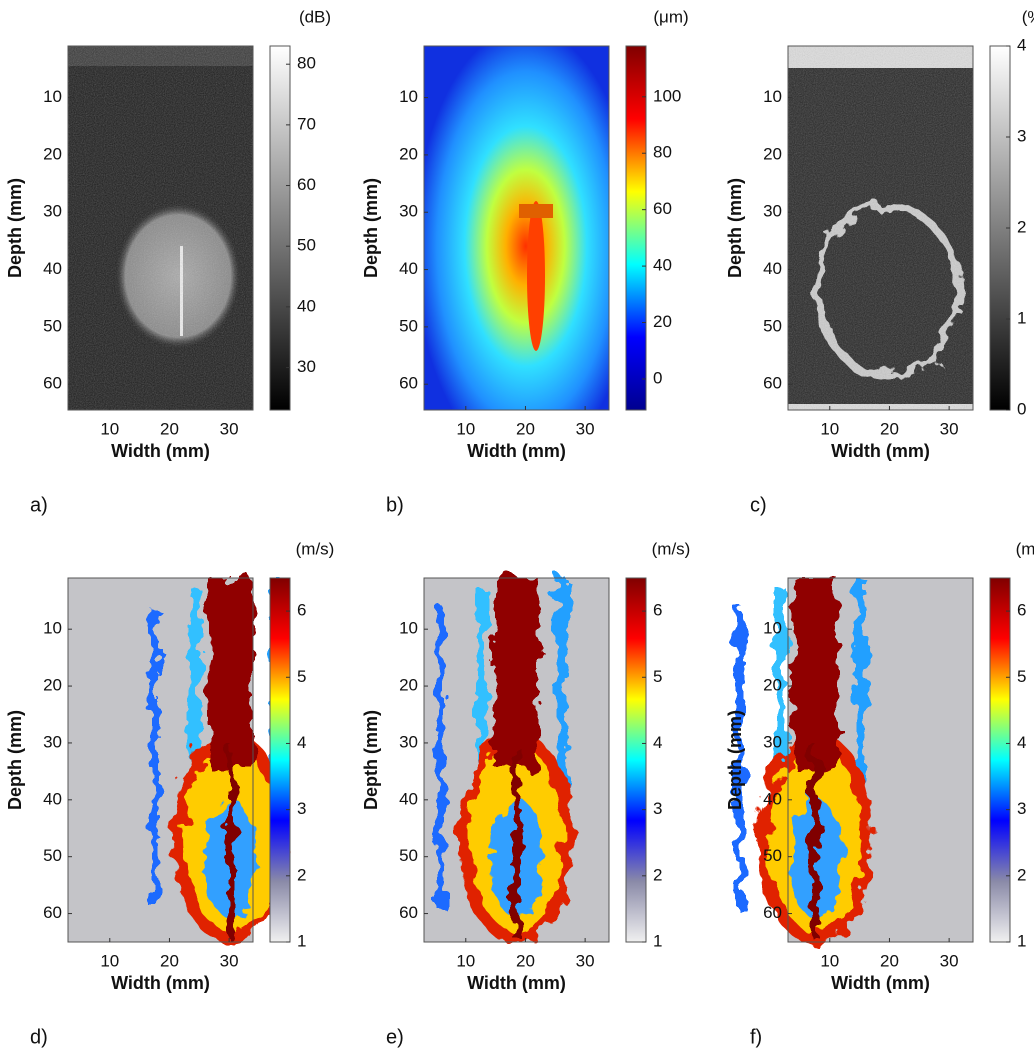 This screenshot has height=1055, width=1034. I want to click on image-bg, so click(516, 228).